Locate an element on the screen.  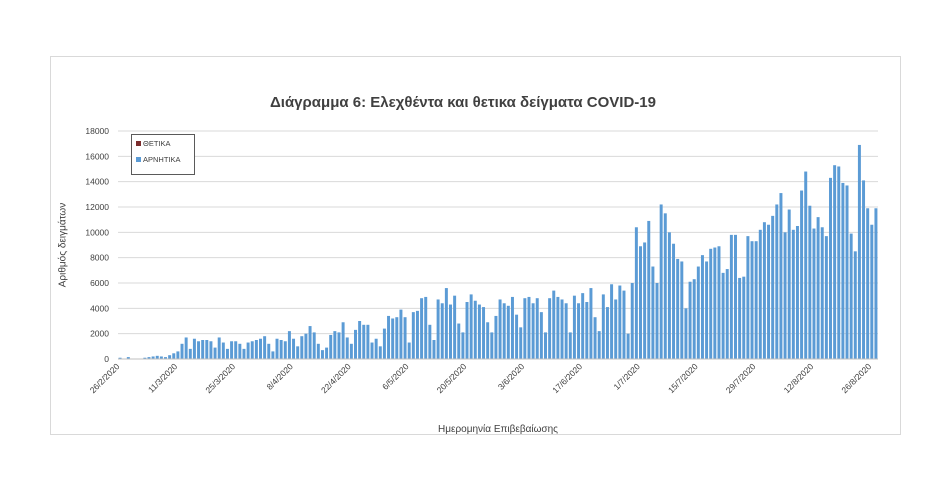
legend-swatch-positive is located at coordinates (138, 143).